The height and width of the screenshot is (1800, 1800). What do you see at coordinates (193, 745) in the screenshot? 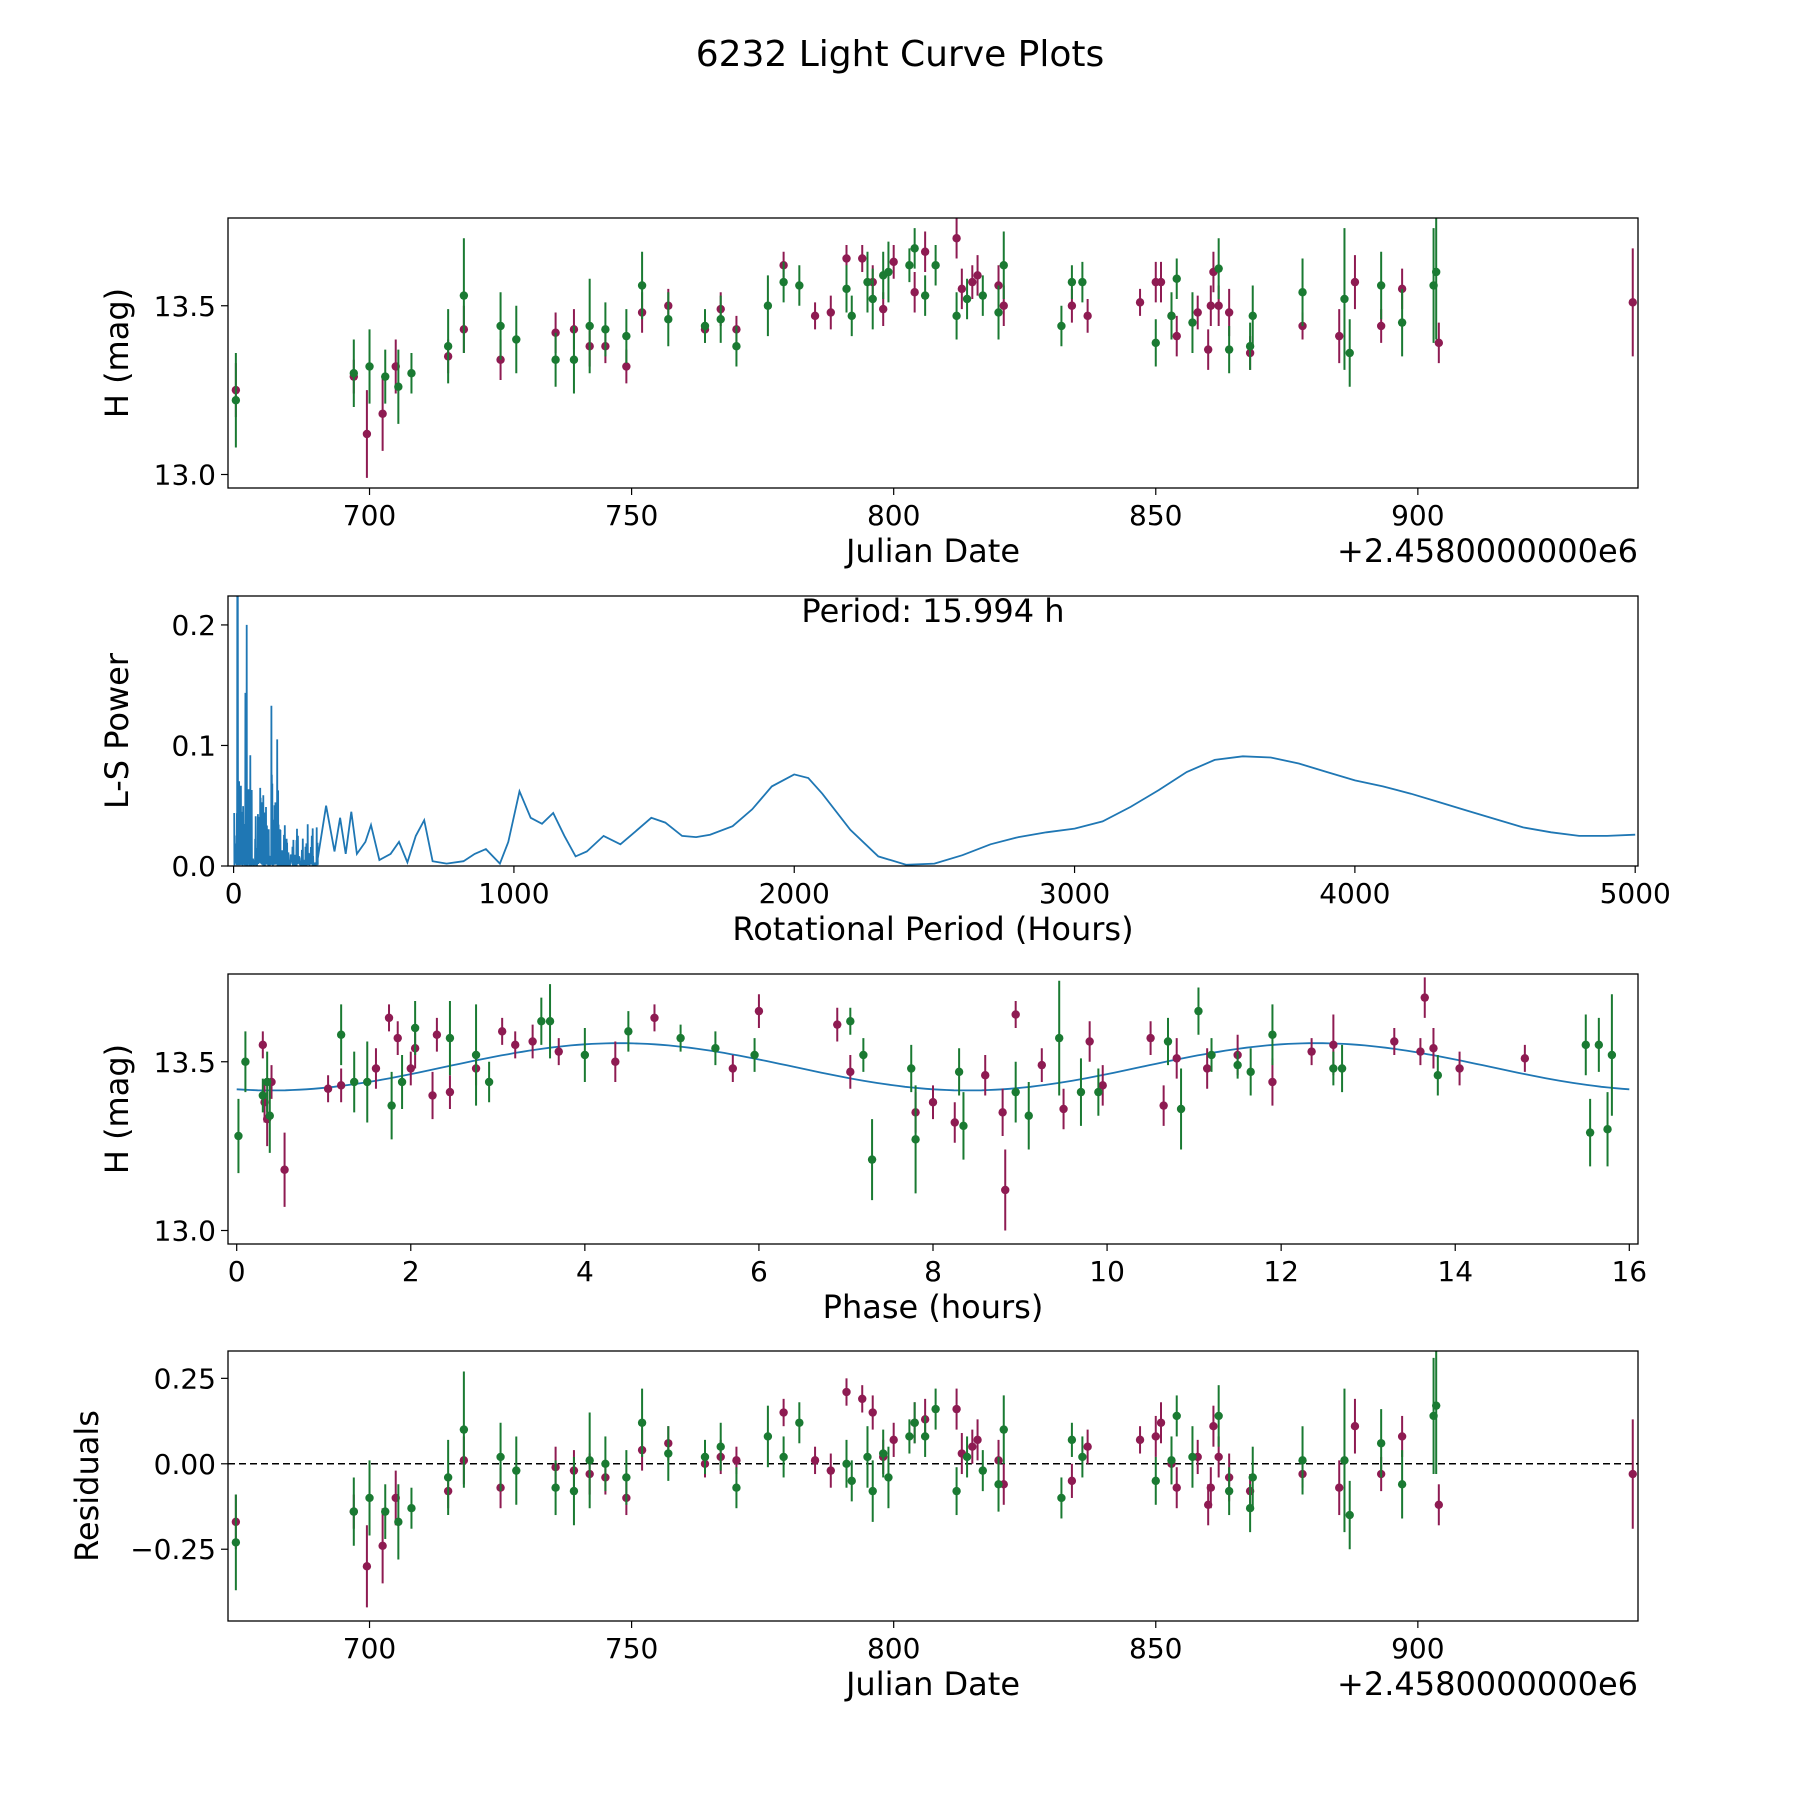
I see `y-tick-label: 0.1` at bounding box center [193, 745].